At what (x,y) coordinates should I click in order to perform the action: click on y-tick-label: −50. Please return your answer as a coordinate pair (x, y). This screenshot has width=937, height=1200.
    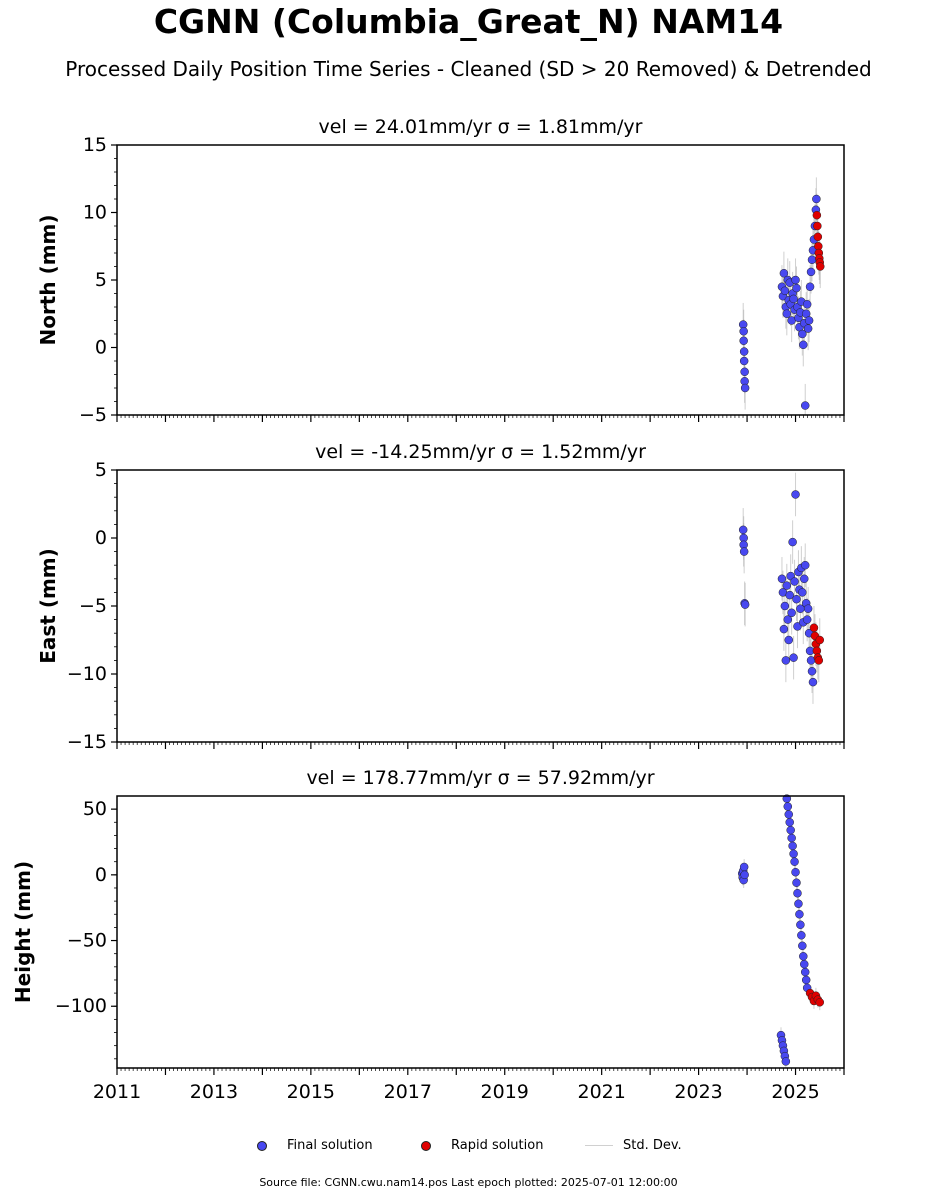
    Looking at the image, I should click on (87, 941).